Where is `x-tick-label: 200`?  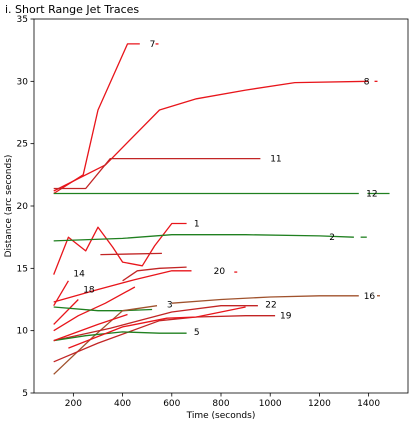
x-tick-label: 200 is located at coordinates (73, 404).